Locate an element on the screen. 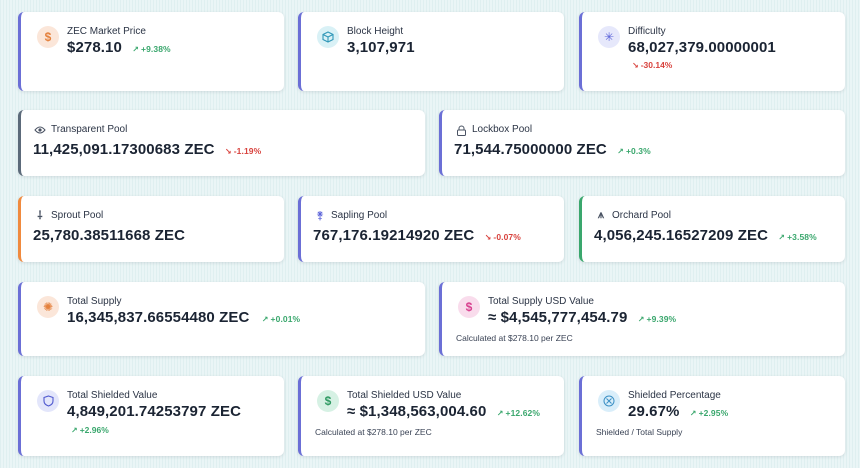  card-value: 4,056,245.16527209 ZEC ↗ +3.58% is located at coordinates (705, 235).